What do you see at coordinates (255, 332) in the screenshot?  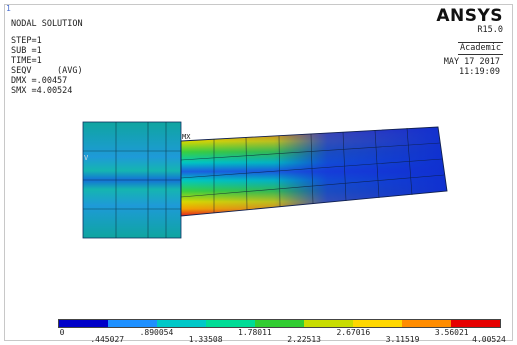 I see `legend-value-upper-2: 1.78011` at bounding box center [255, 332].